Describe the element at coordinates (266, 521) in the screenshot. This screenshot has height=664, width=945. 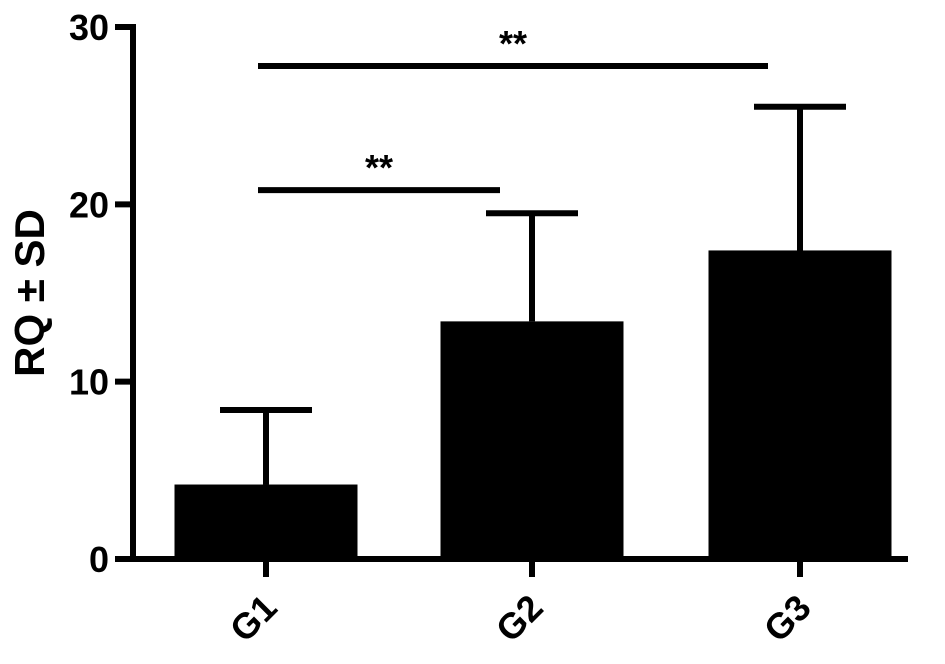
I see `bar-g1` at that location.